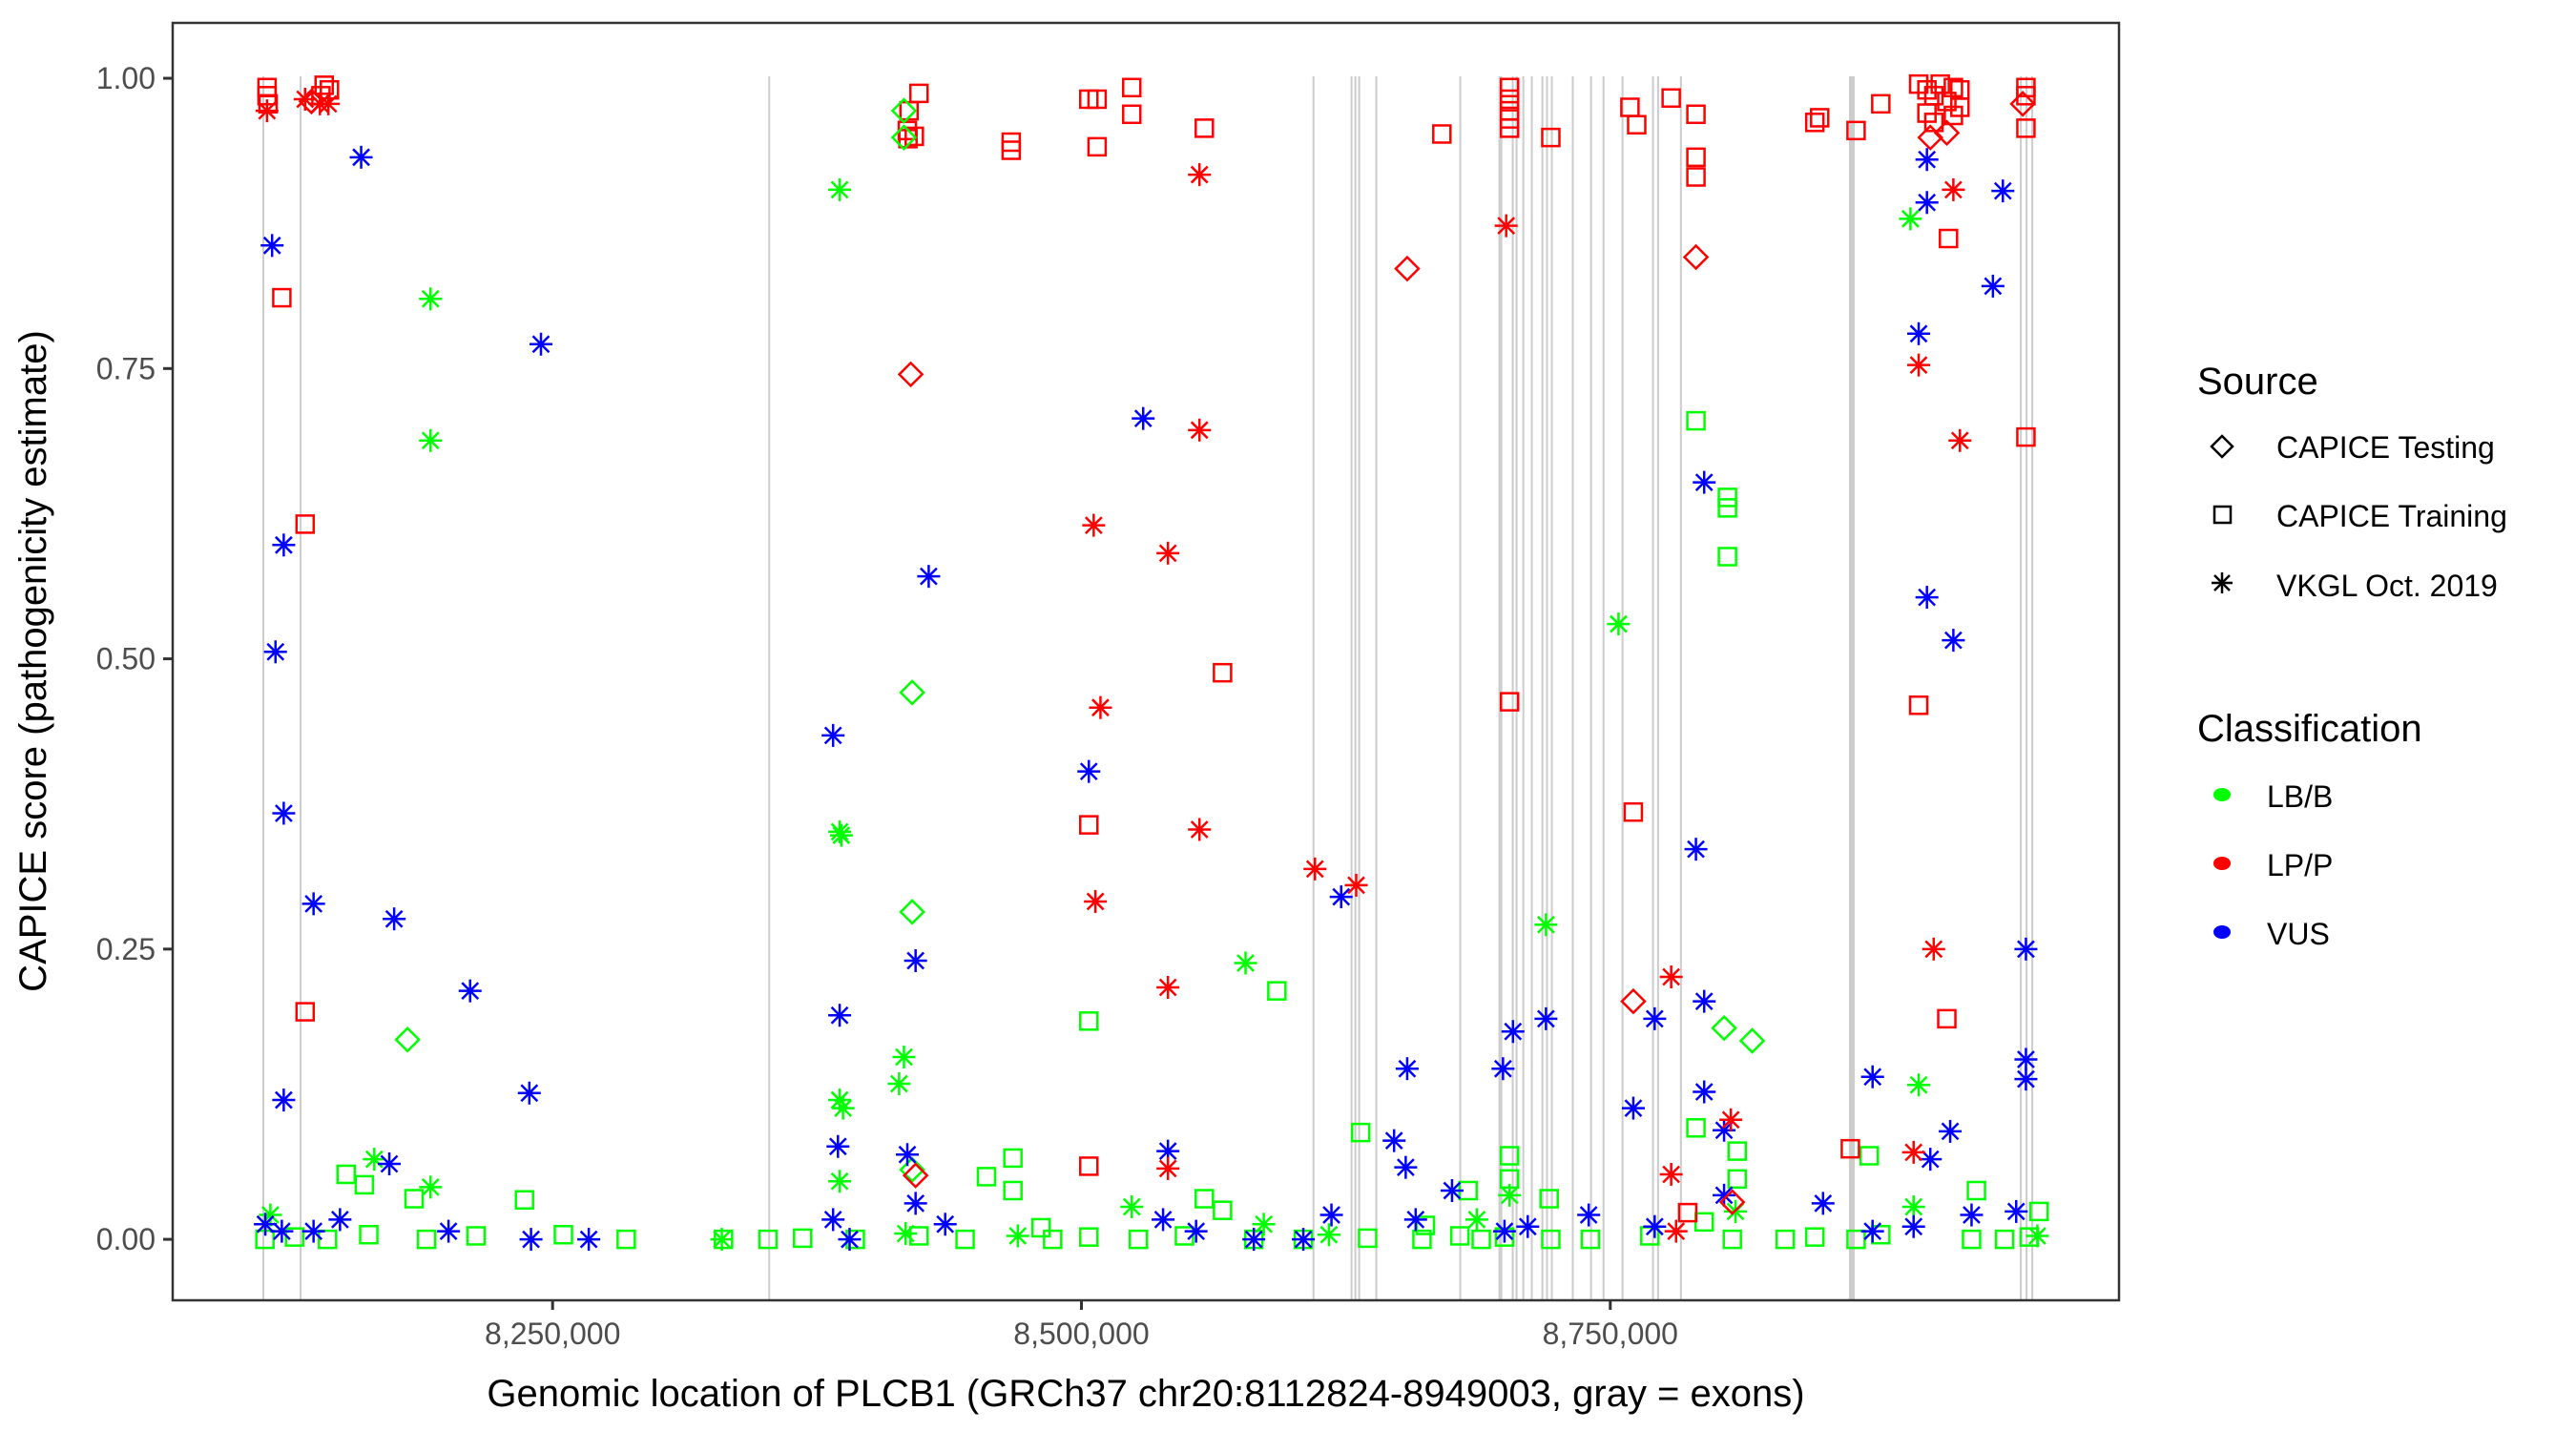 The image size is (2576, 1431). I want to click on asterisk-icon, so click(2222, 582).